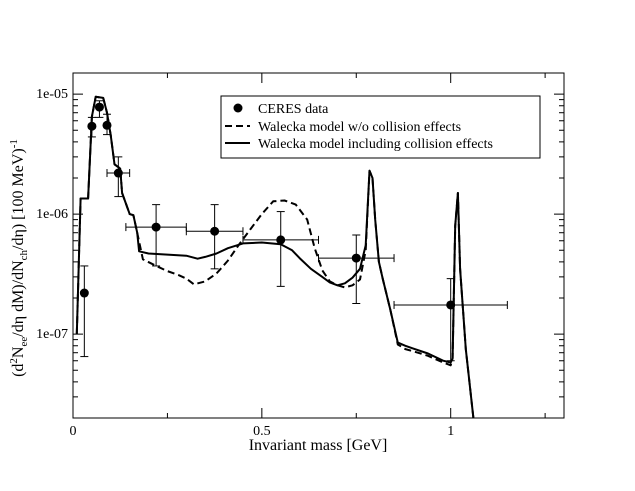 Image resolution: width=635 pixels, height=491 pixels. Describe the element at coordinates (19, 258) in the screenshot. I see `y-axis-title: (d2Nee/dη dM)/dNch/dη) [100 MeV)-1` at that location.